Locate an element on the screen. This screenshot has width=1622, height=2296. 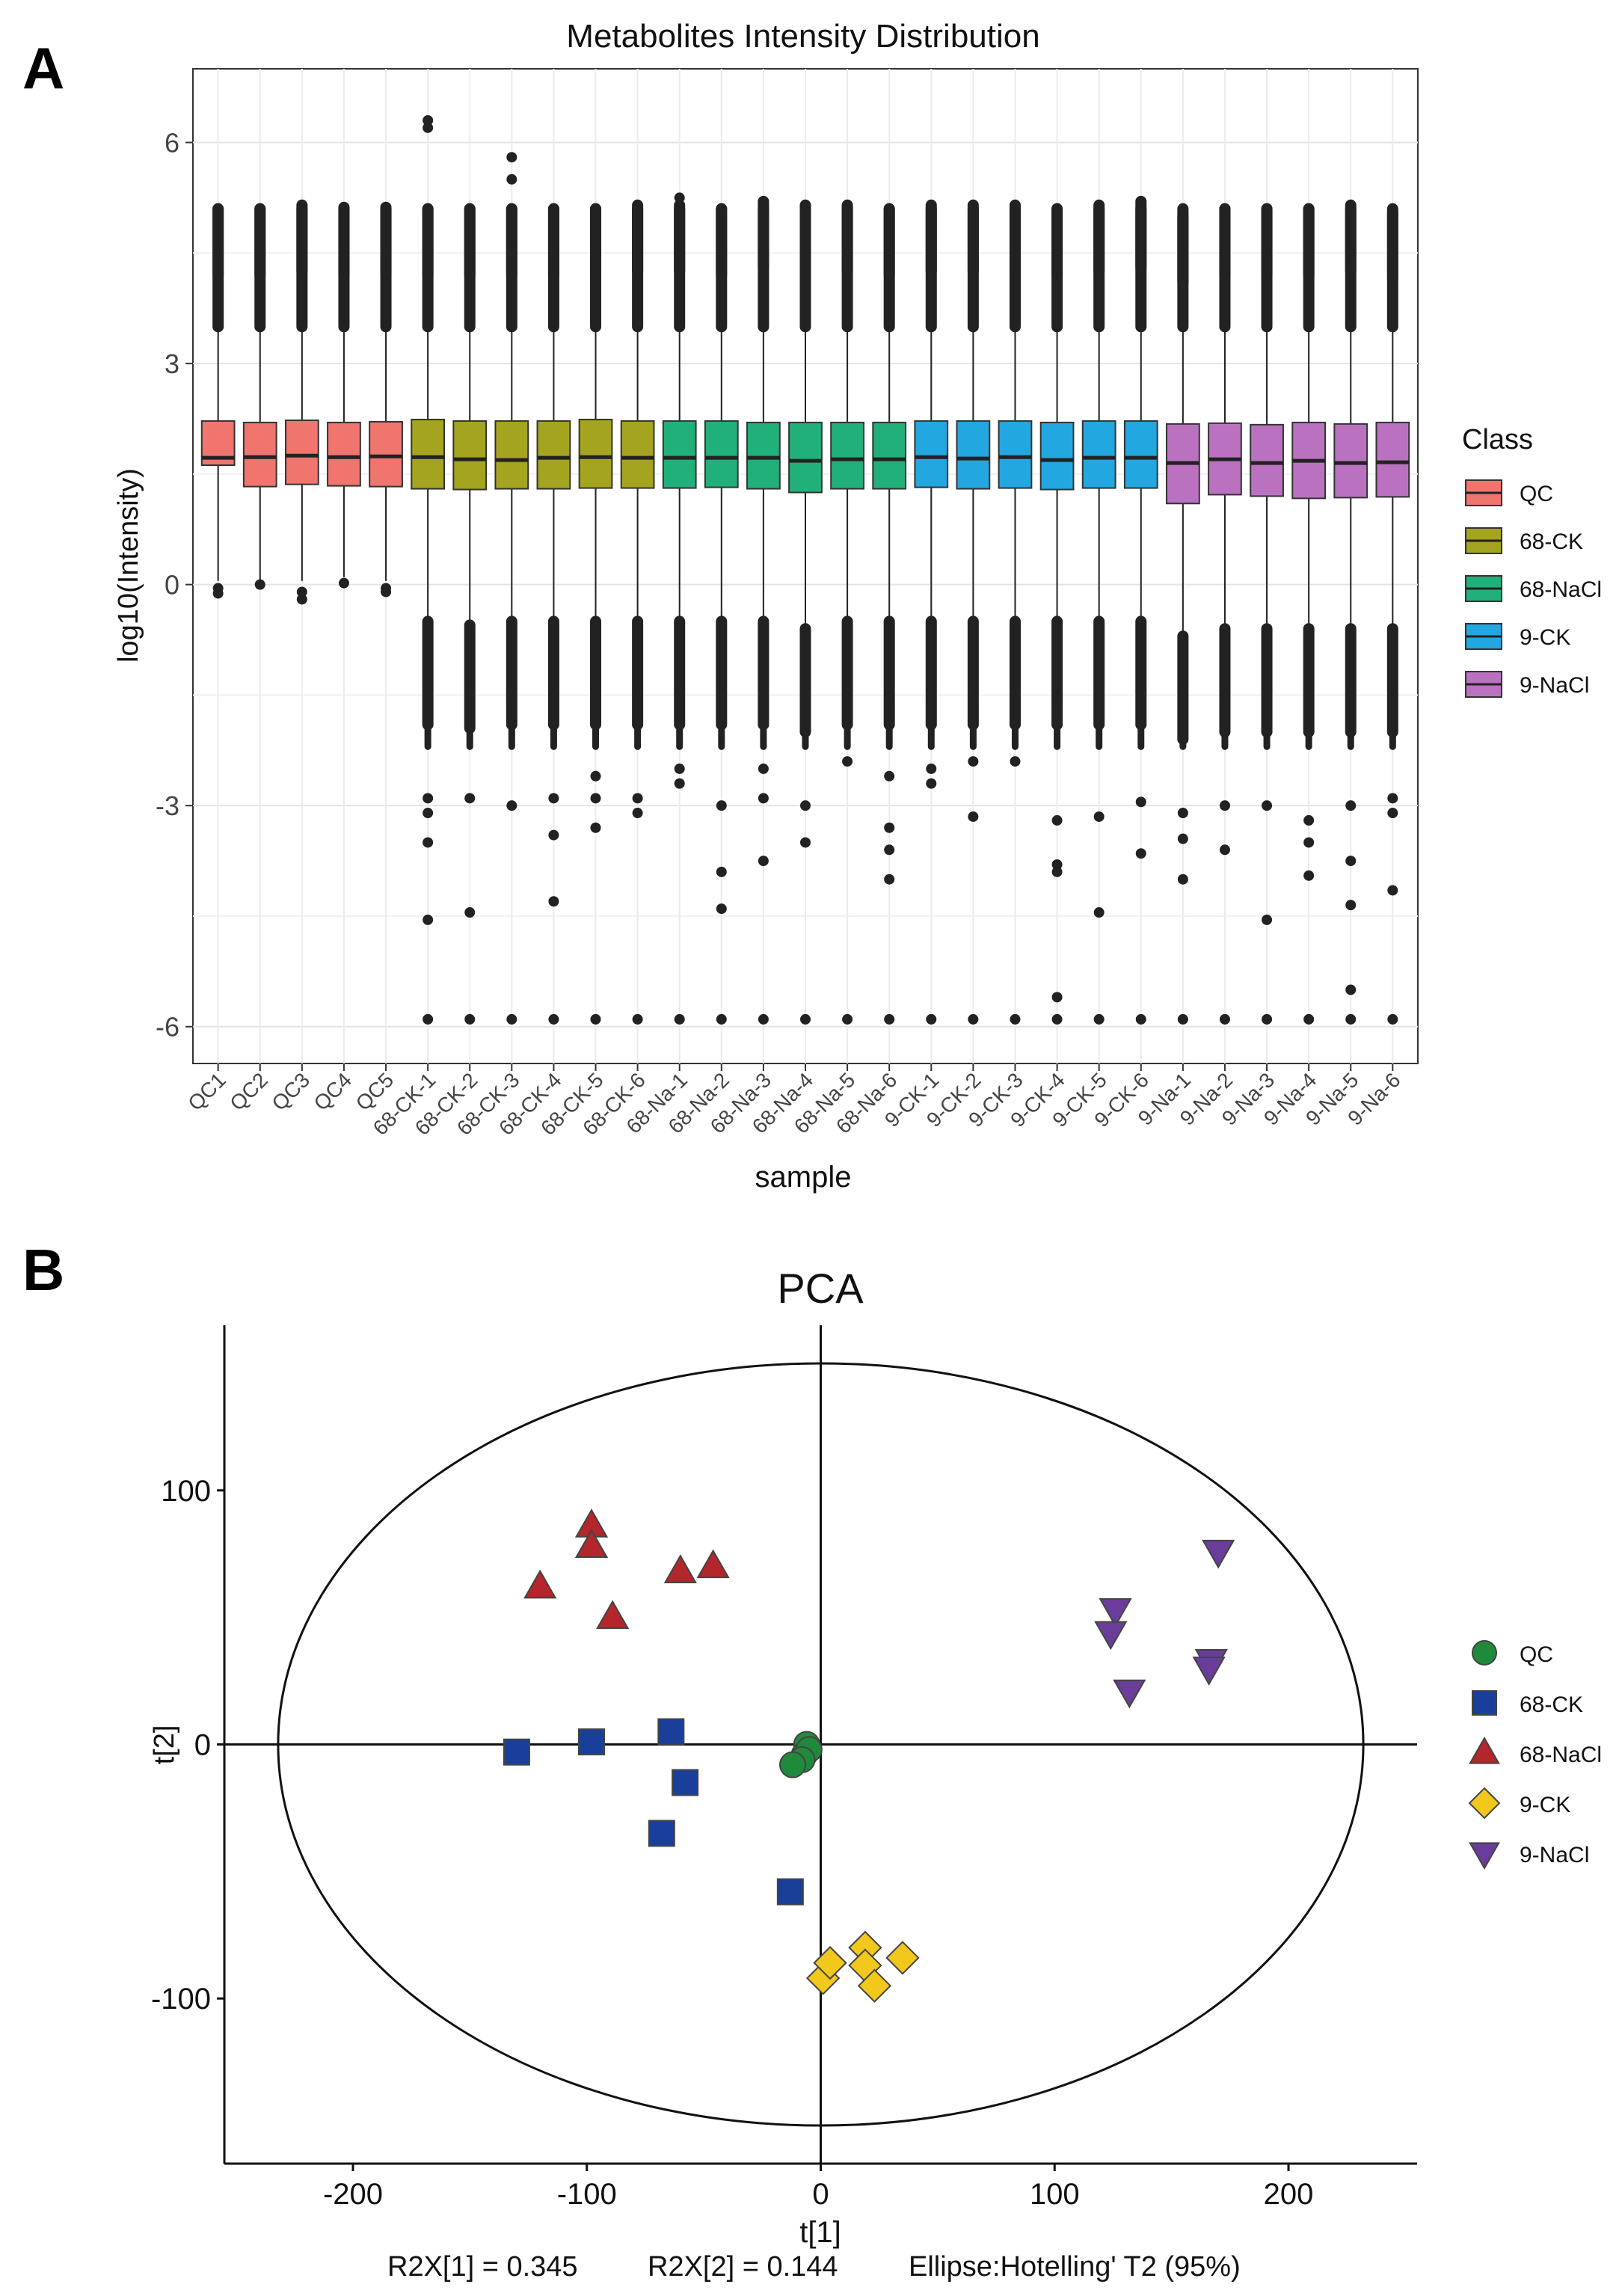
pca-x-tick-label: -100 is located at coordinates (587, 2194).